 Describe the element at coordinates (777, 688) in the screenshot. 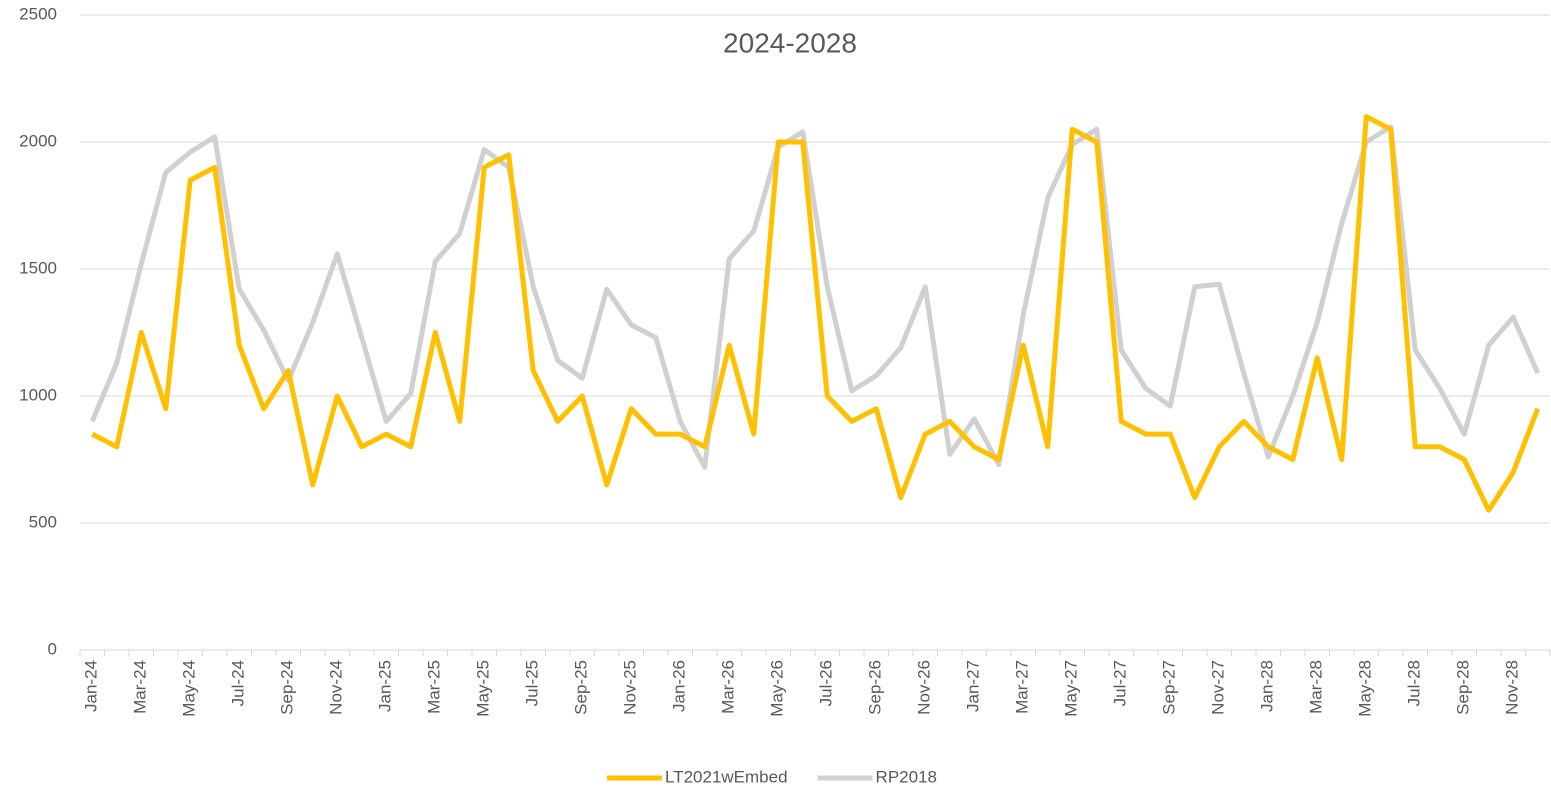

I see `x-tick-label: May-26` at that location.